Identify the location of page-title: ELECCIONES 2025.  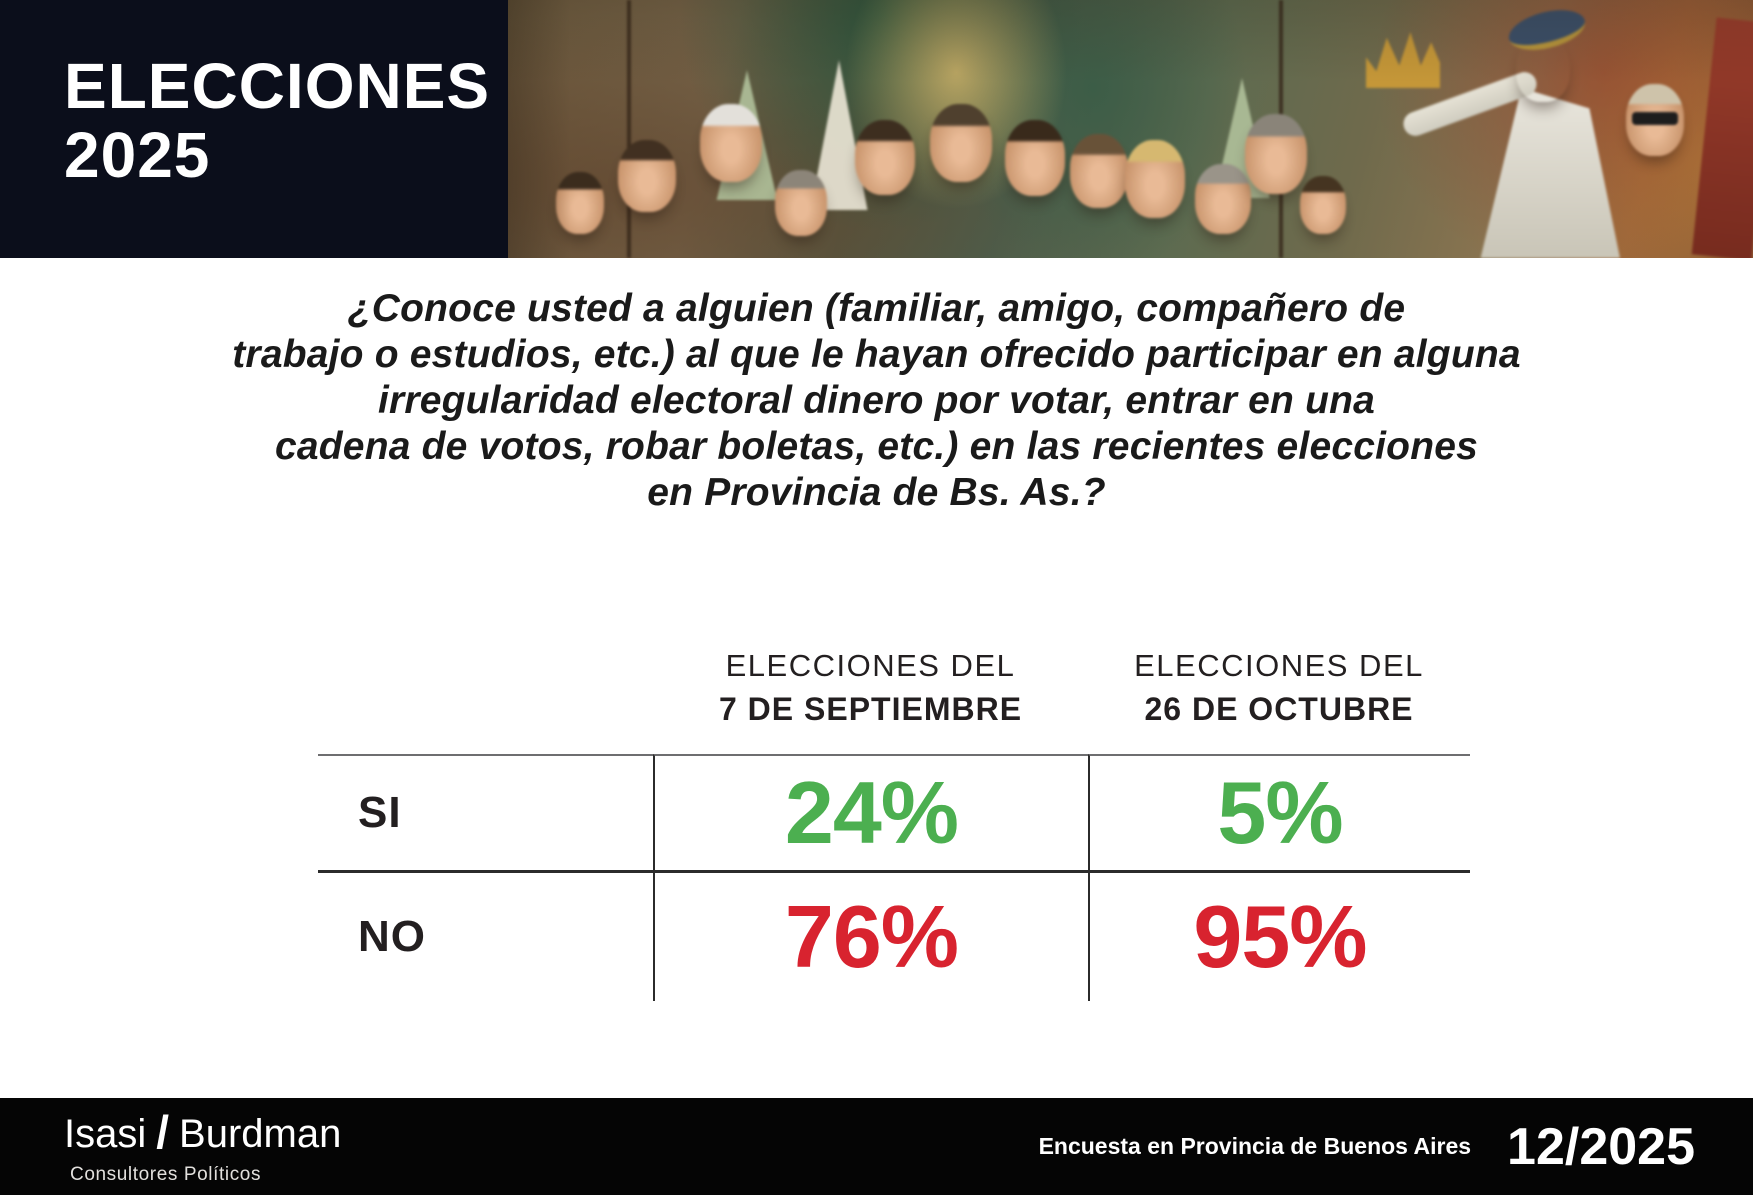
(286, 121).